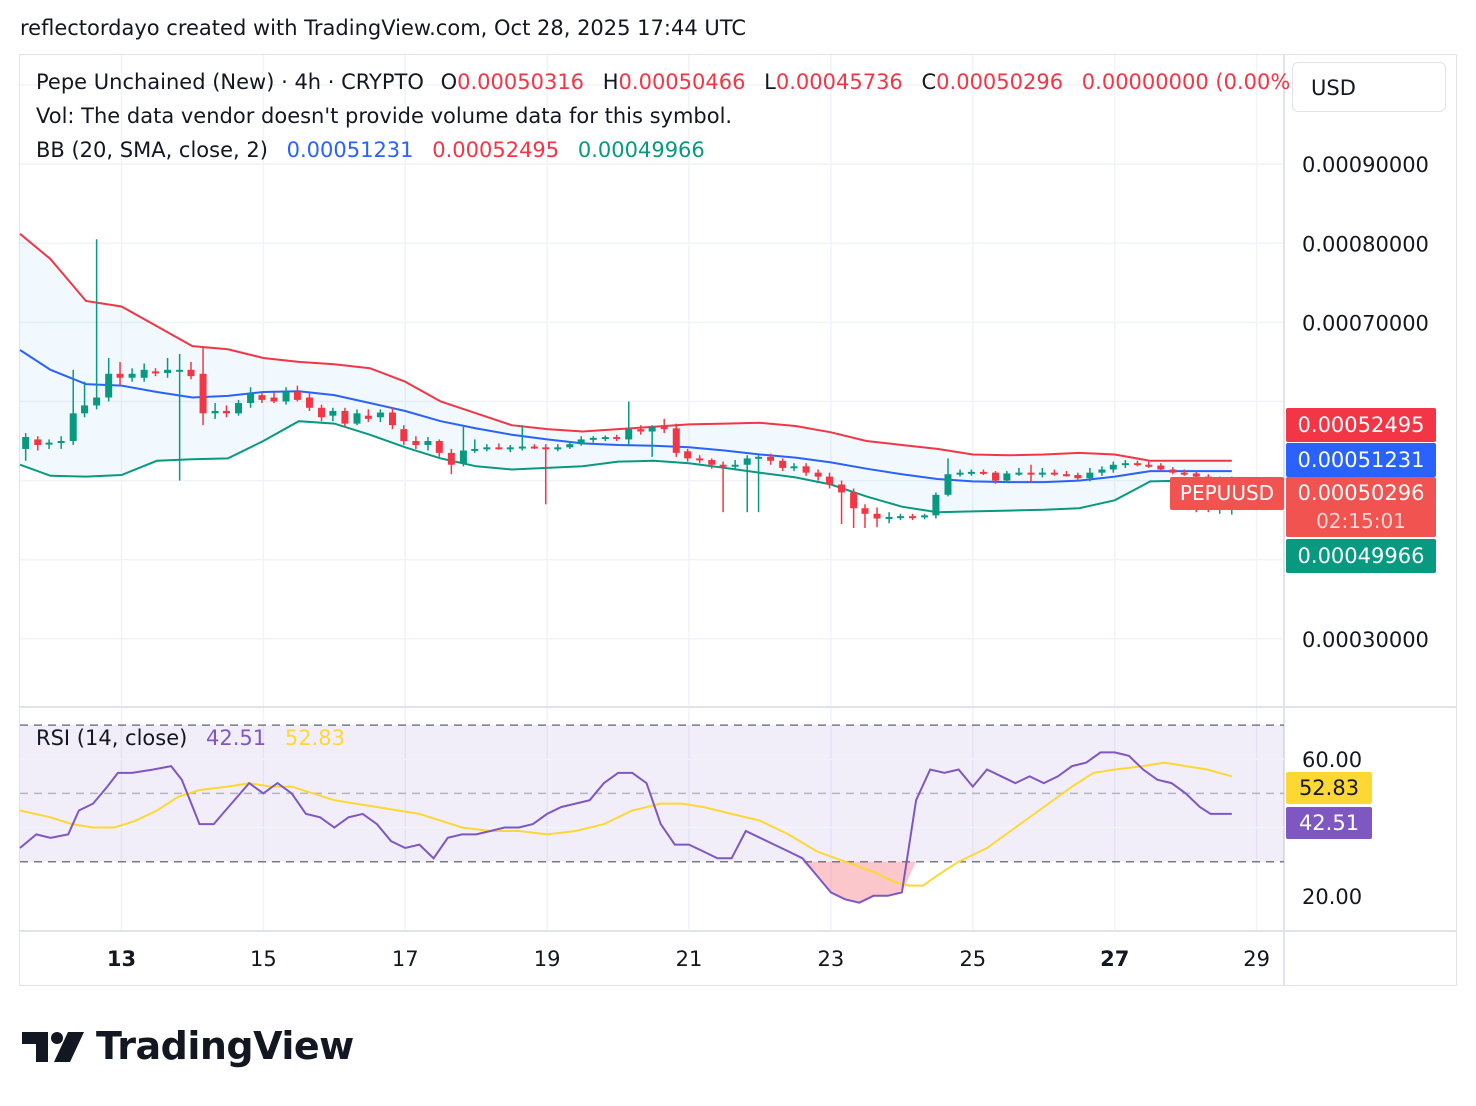  What do you see at coordinates (1361, 460) in the screenshot?
I see `bb-basis-price-tag: 0.00051231` at bounding box center [1361, 460].